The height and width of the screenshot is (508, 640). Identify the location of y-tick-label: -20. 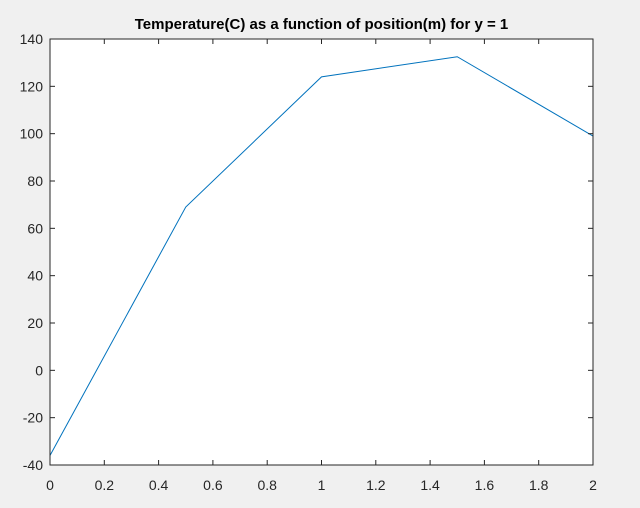
(33, 418).